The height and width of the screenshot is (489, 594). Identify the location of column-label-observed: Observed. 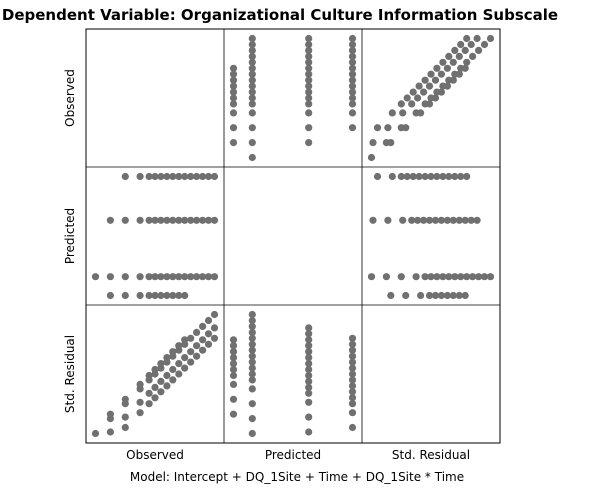
(155, 455).